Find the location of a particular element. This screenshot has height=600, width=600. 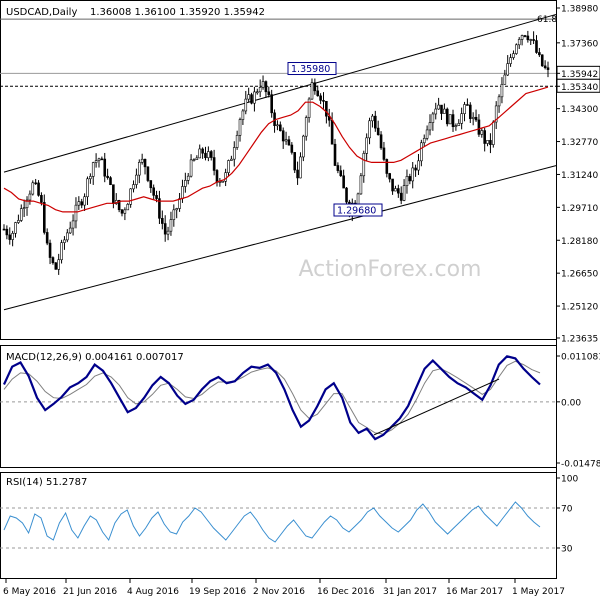

macd-signal-line is located at coordinates (272, 397).